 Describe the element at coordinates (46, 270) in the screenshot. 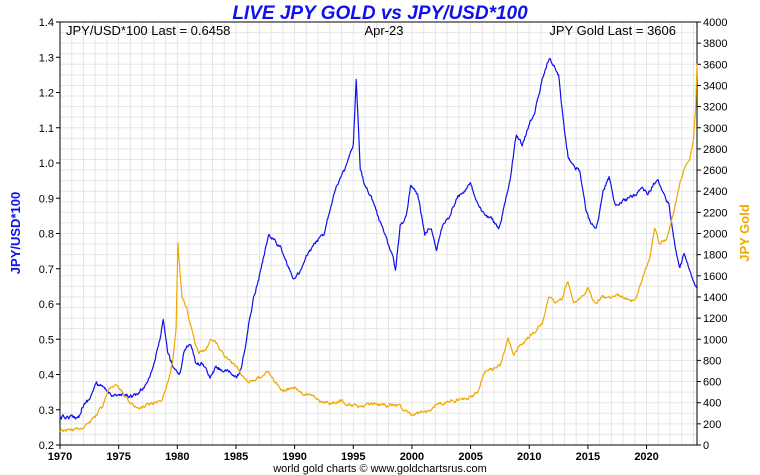

I see `left-tick-label: 0.7` at that location.